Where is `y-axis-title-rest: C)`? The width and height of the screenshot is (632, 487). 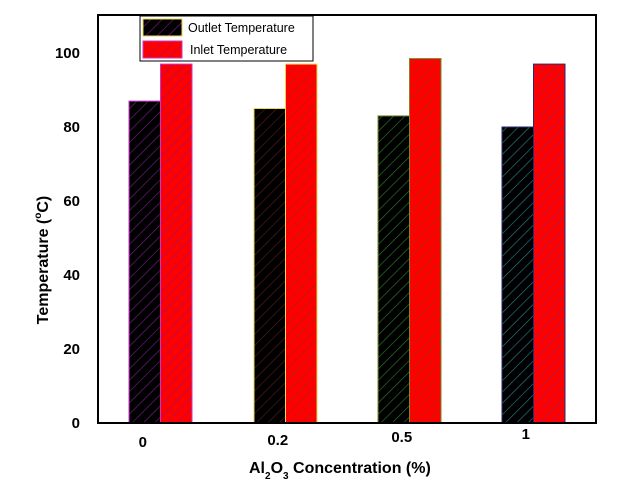 y-axis-title-rest: C) is located at coordinates (43, 204).